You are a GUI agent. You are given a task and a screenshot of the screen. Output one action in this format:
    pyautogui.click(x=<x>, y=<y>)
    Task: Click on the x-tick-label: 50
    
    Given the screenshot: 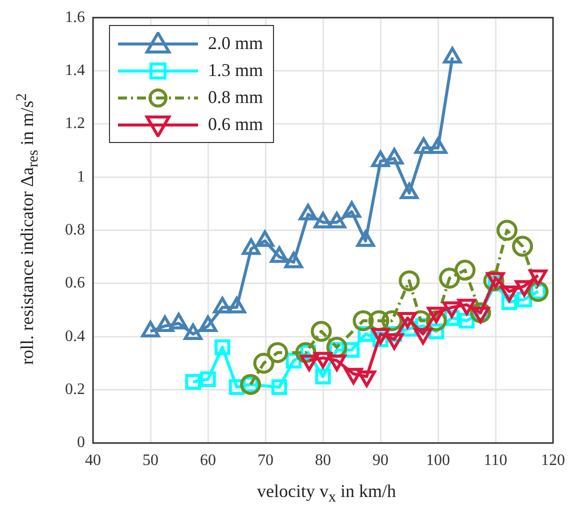 What is the action you would take?
    pyautogui.click(x=150, y=460)
    